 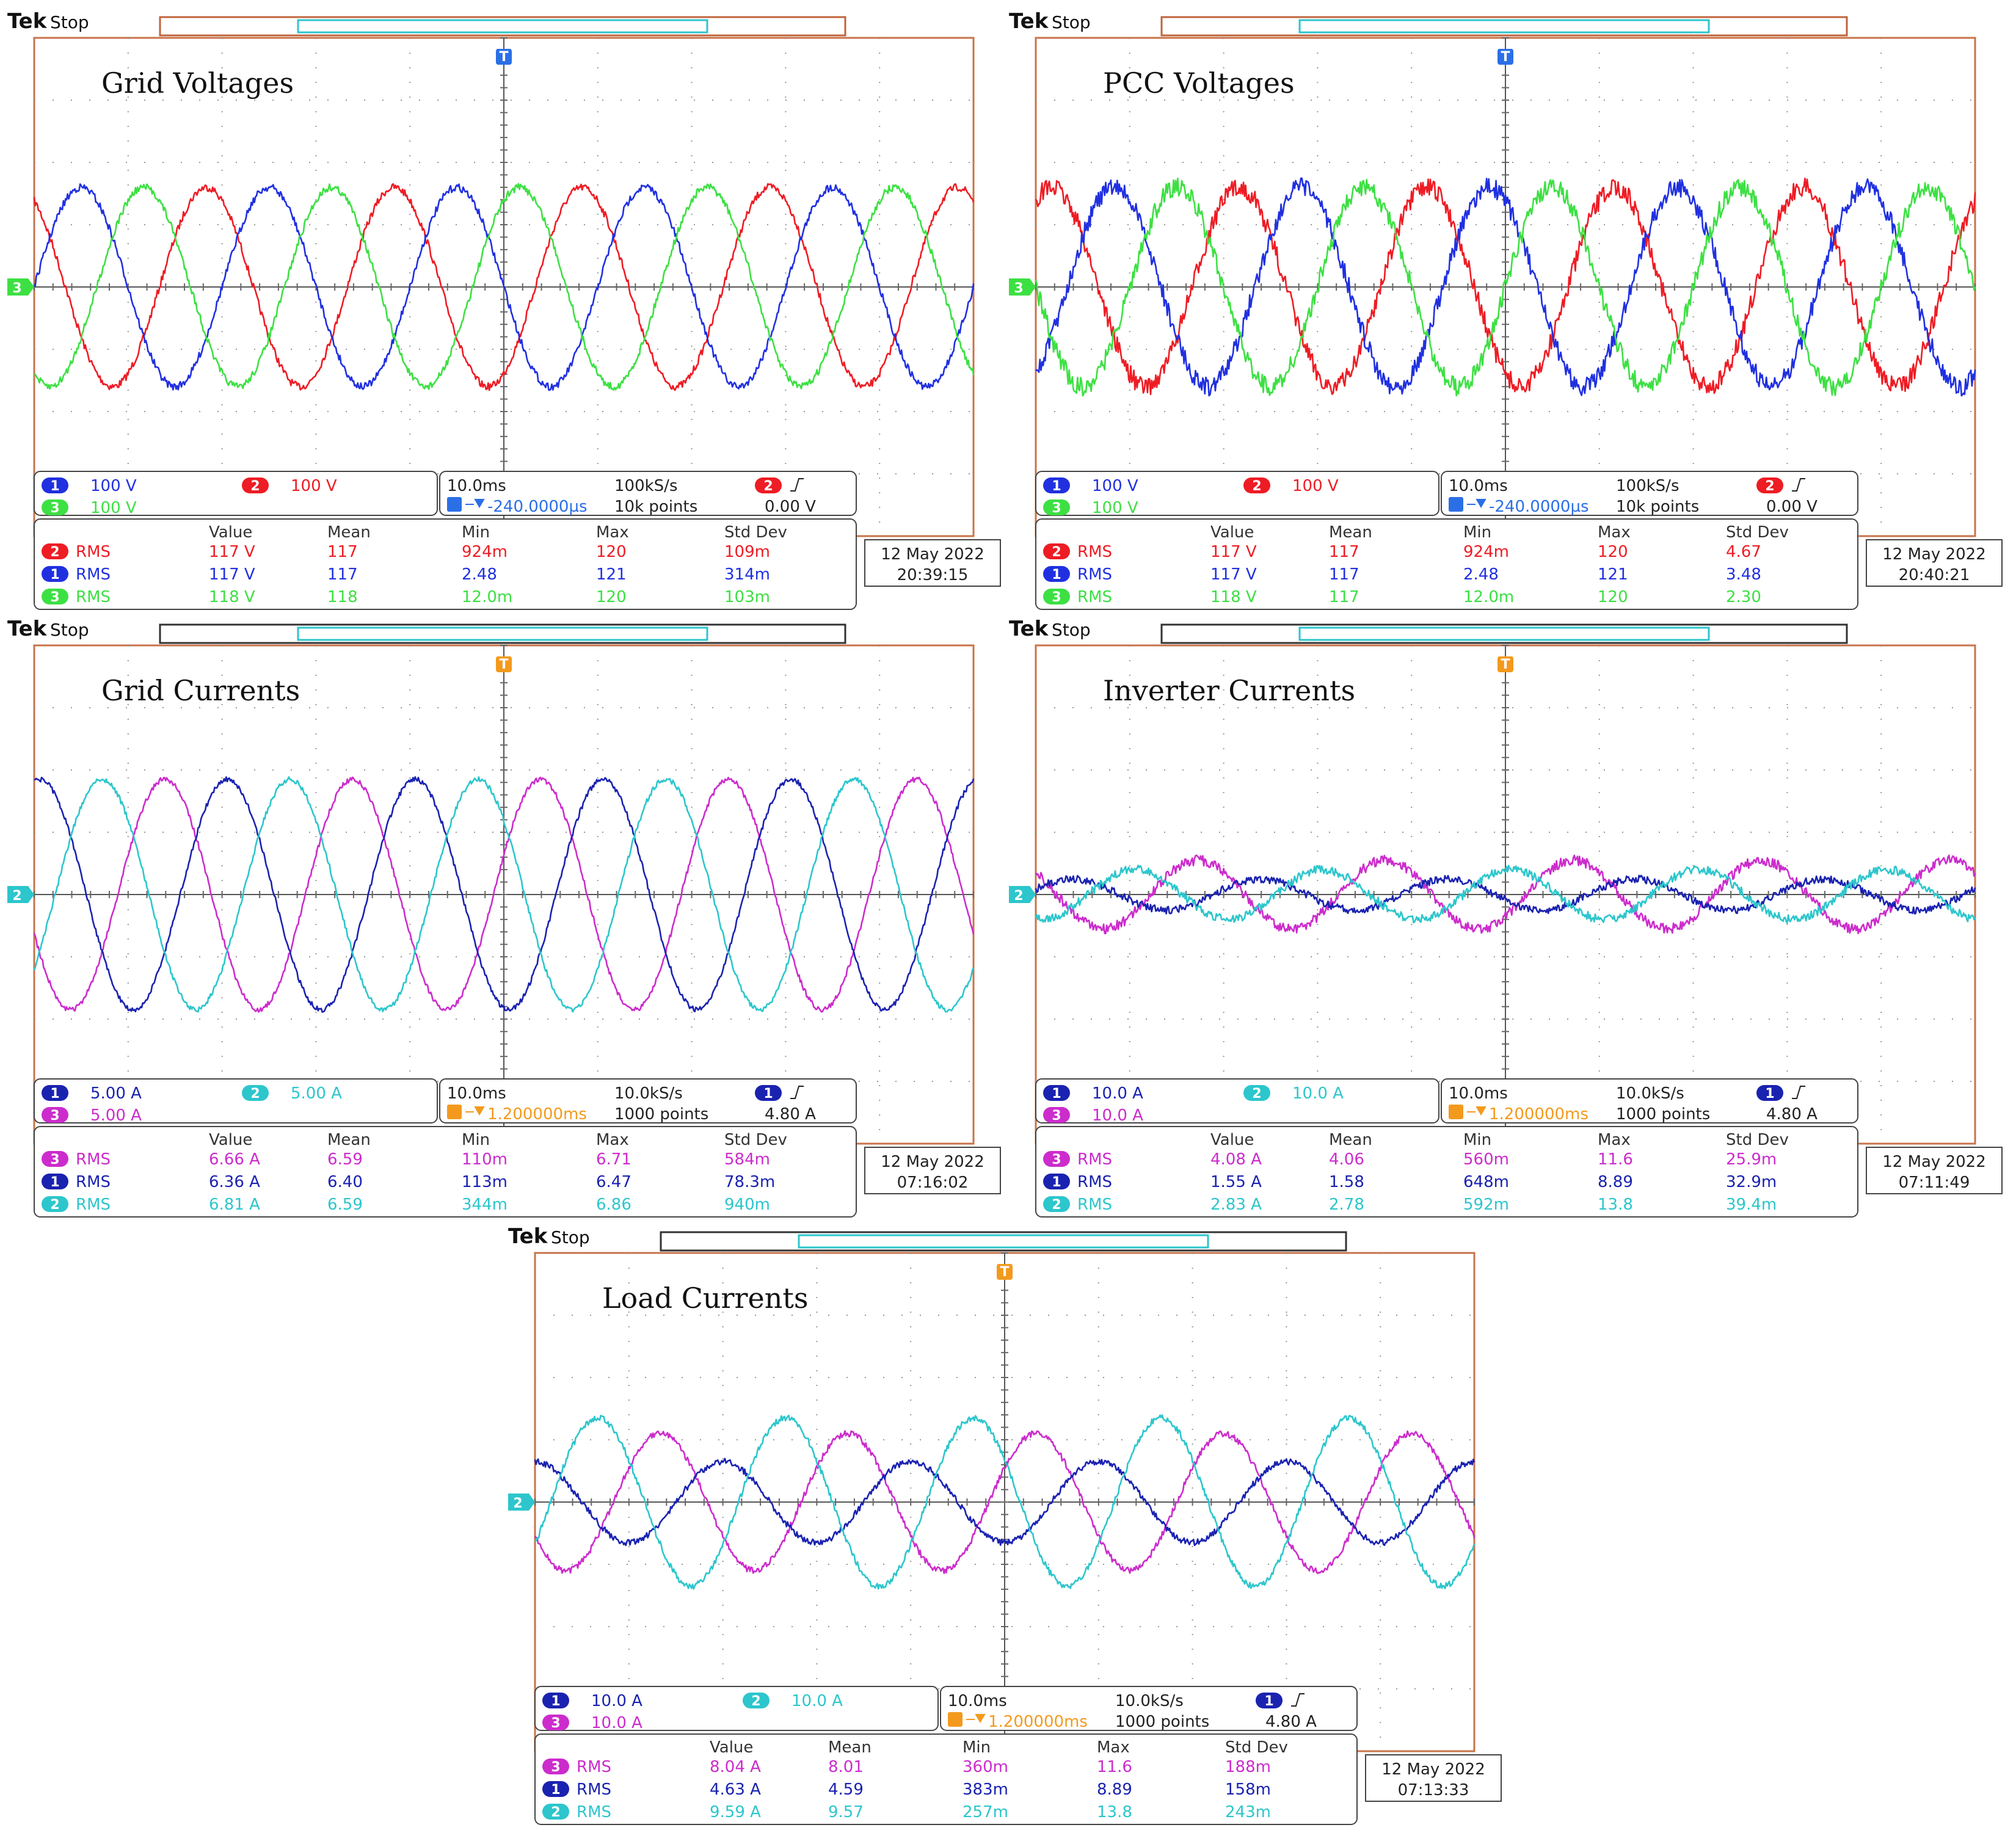 What do you see at coordinates (69, 630) in the screenshot?
I see `acquisition-status: Stop` at bounding box center [69, 630].